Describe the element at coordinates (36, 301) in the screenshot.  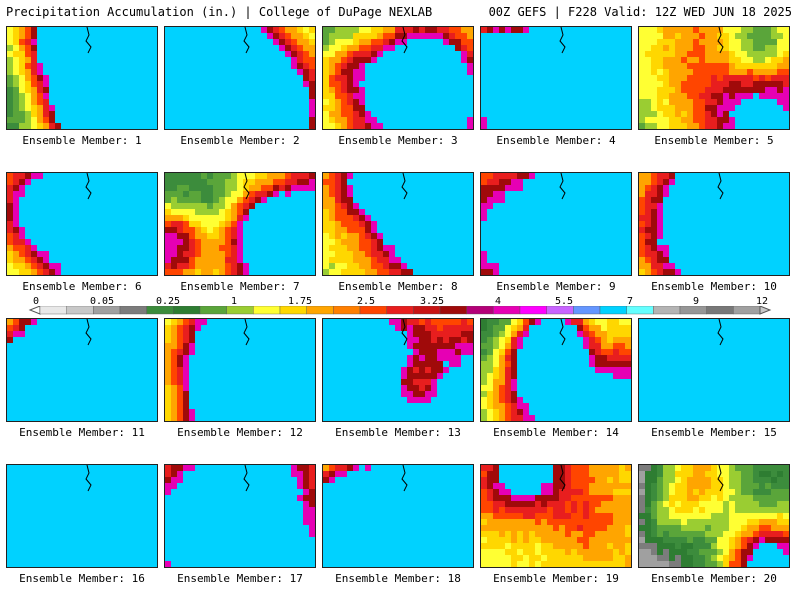
I see `colorbar-tick-label: 0` at that location.